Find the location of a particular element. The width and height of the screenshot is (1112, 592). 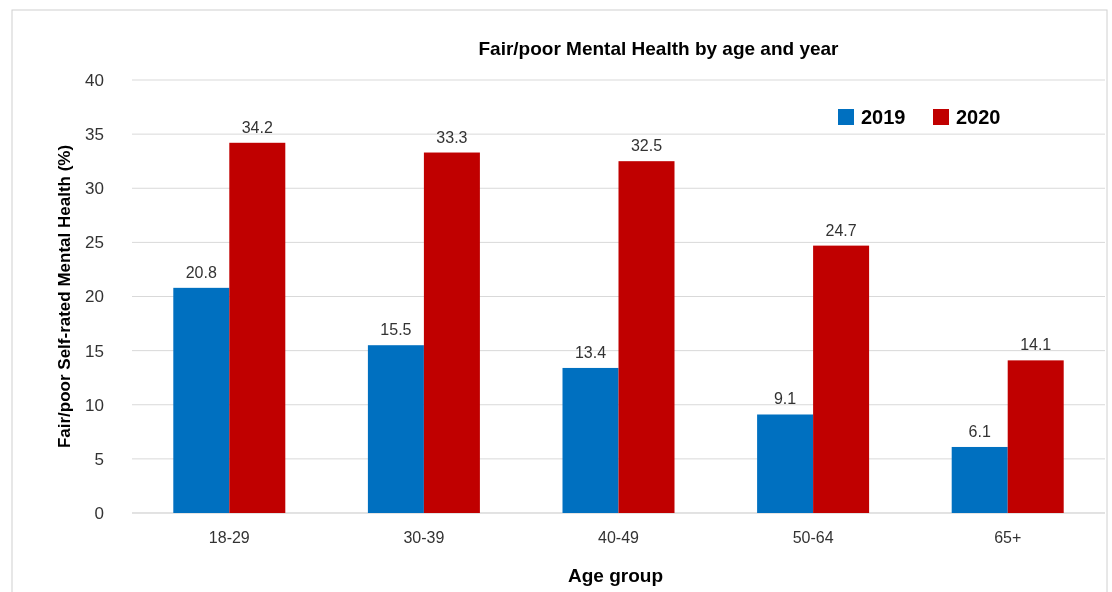

y-tick-label: 40 is located at coordinates (94, 80).